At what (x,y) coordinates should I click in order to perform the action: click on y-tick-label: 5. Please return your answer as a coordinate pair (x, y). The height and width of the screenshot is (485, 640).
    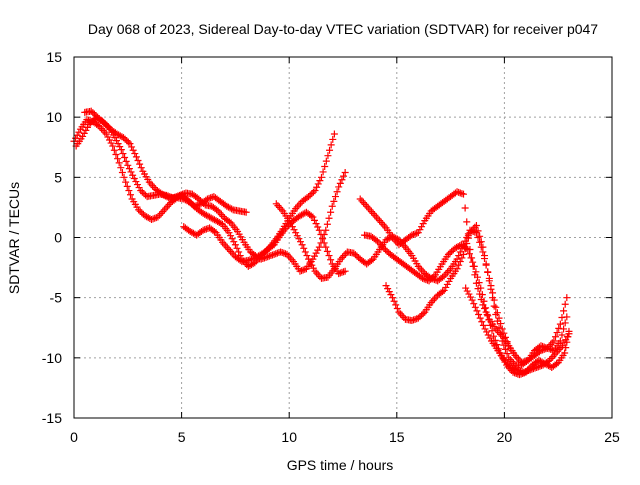
    Looking at the image, I should click on (58, 177).